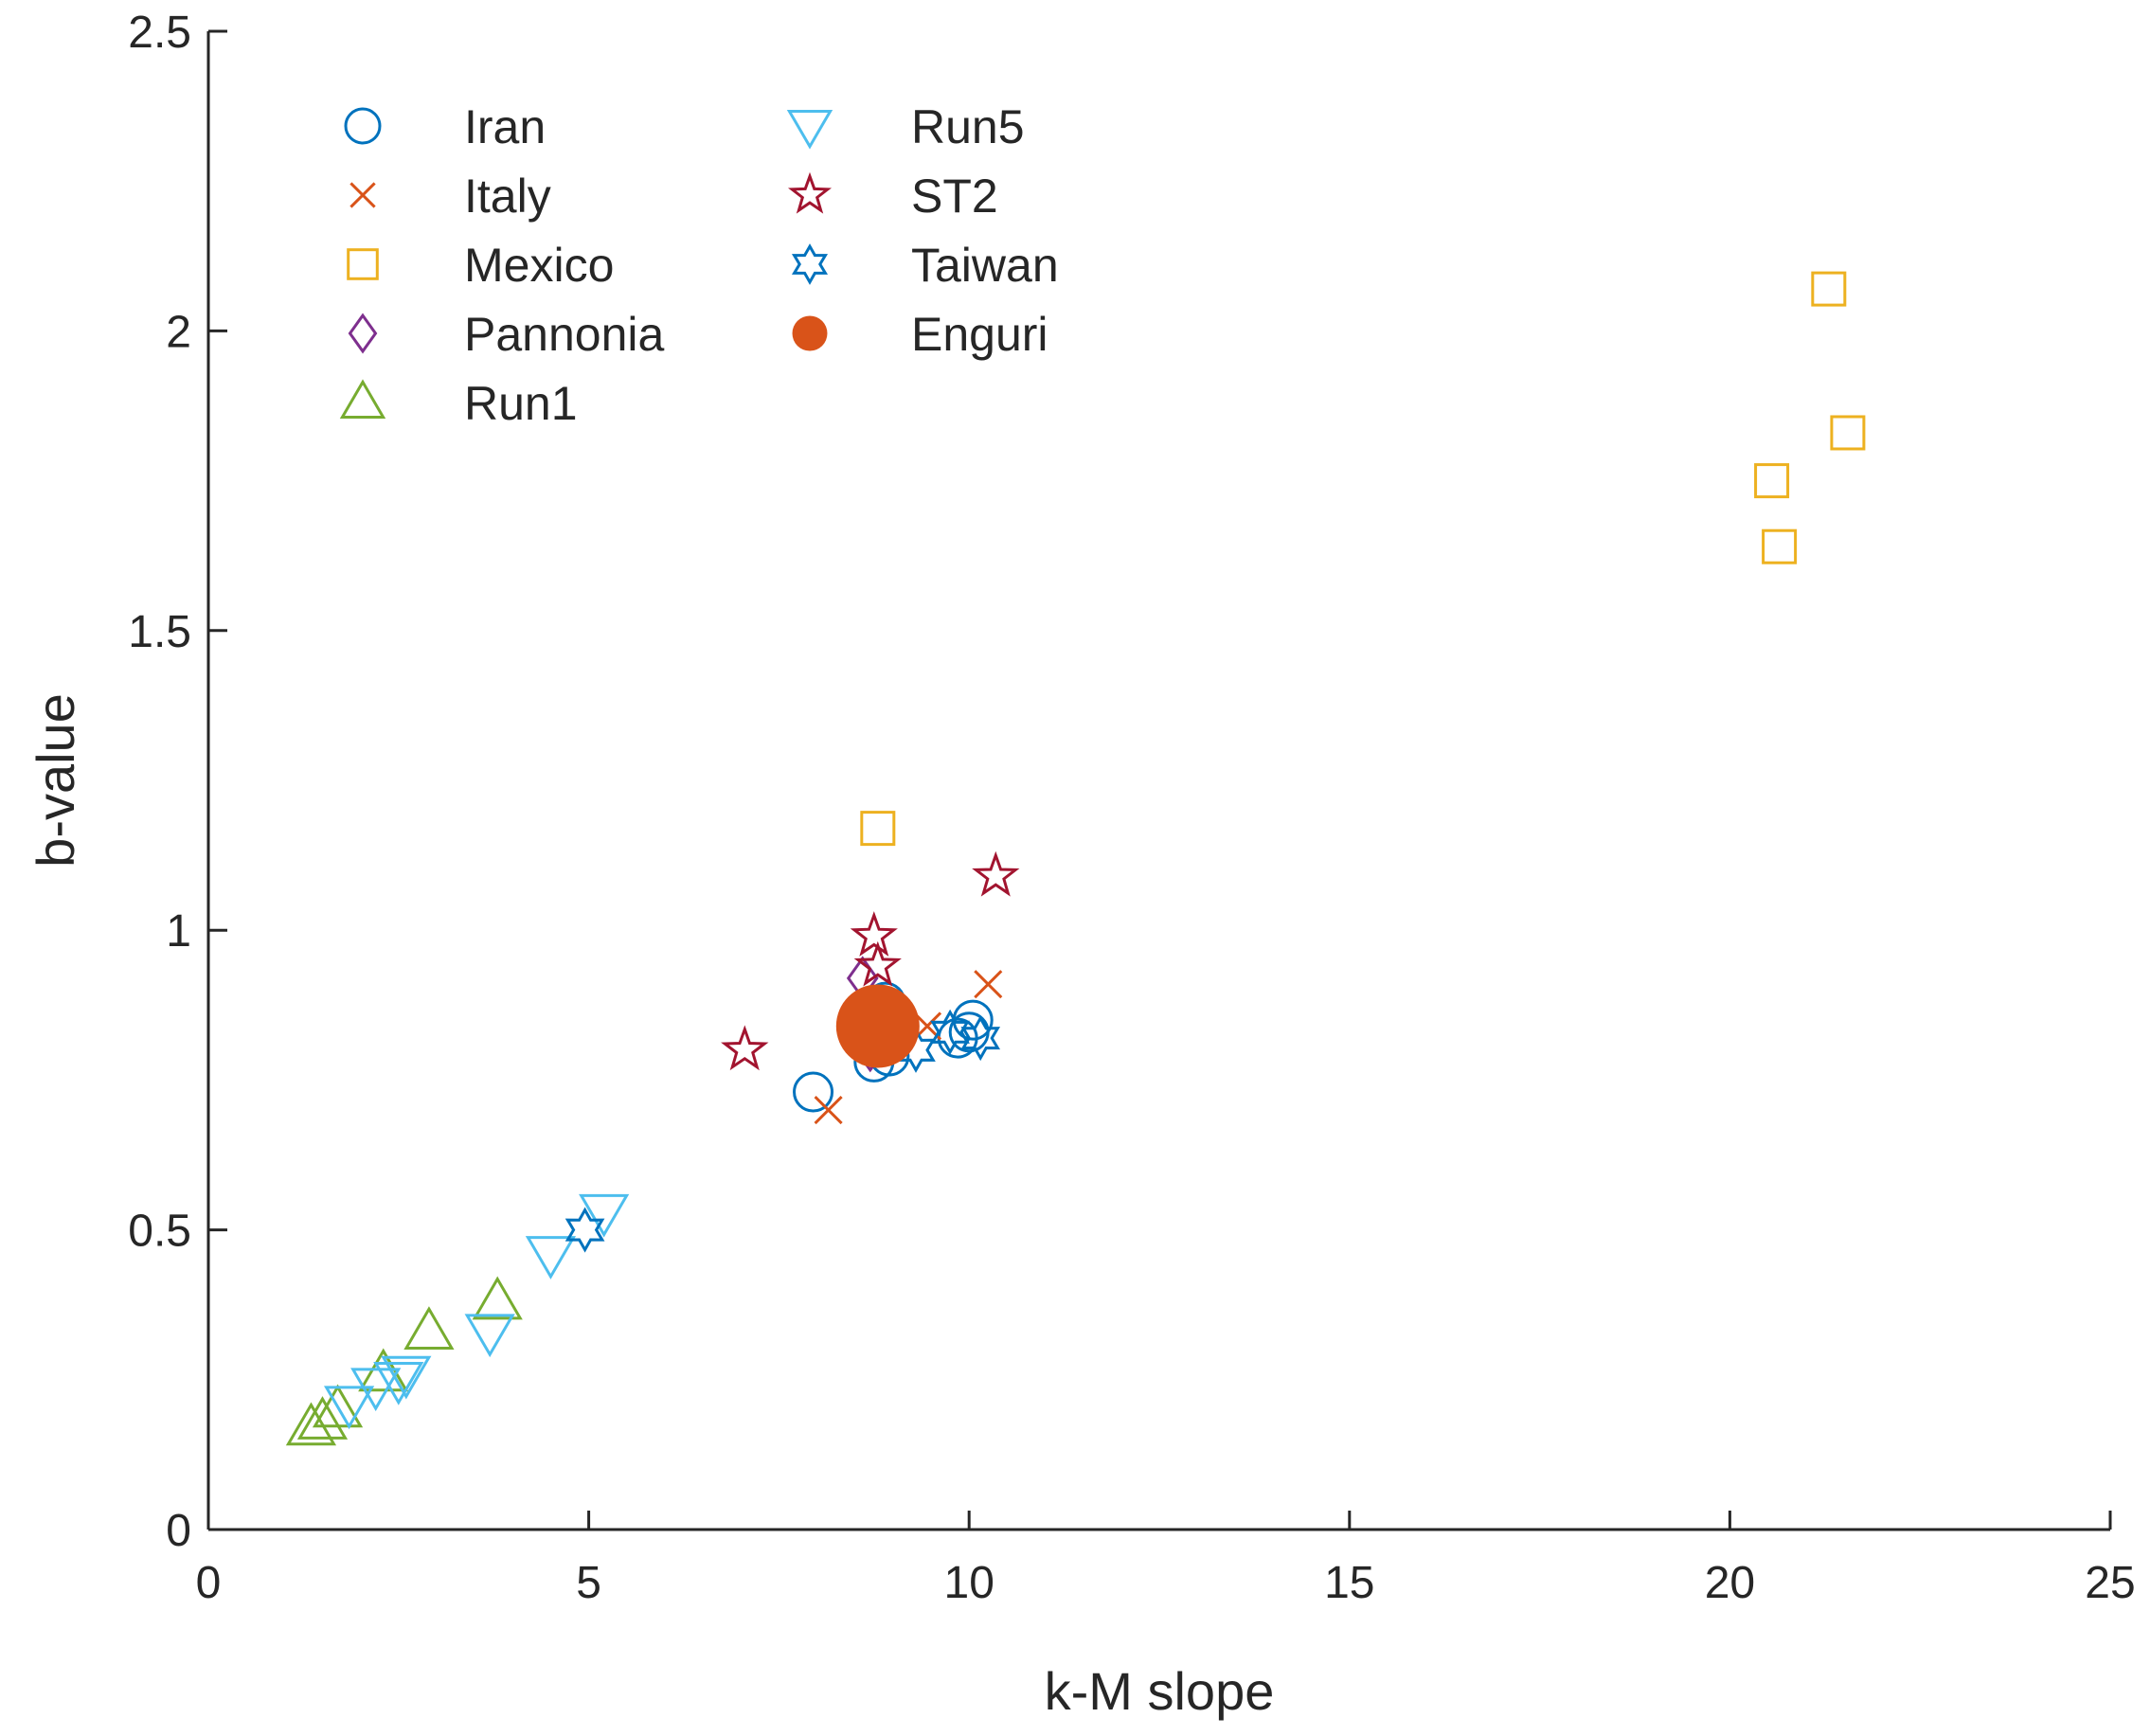  Describe the element at coordinates (363, 333) in the screenshot. I see `legend-marker-pannonia` at that location.